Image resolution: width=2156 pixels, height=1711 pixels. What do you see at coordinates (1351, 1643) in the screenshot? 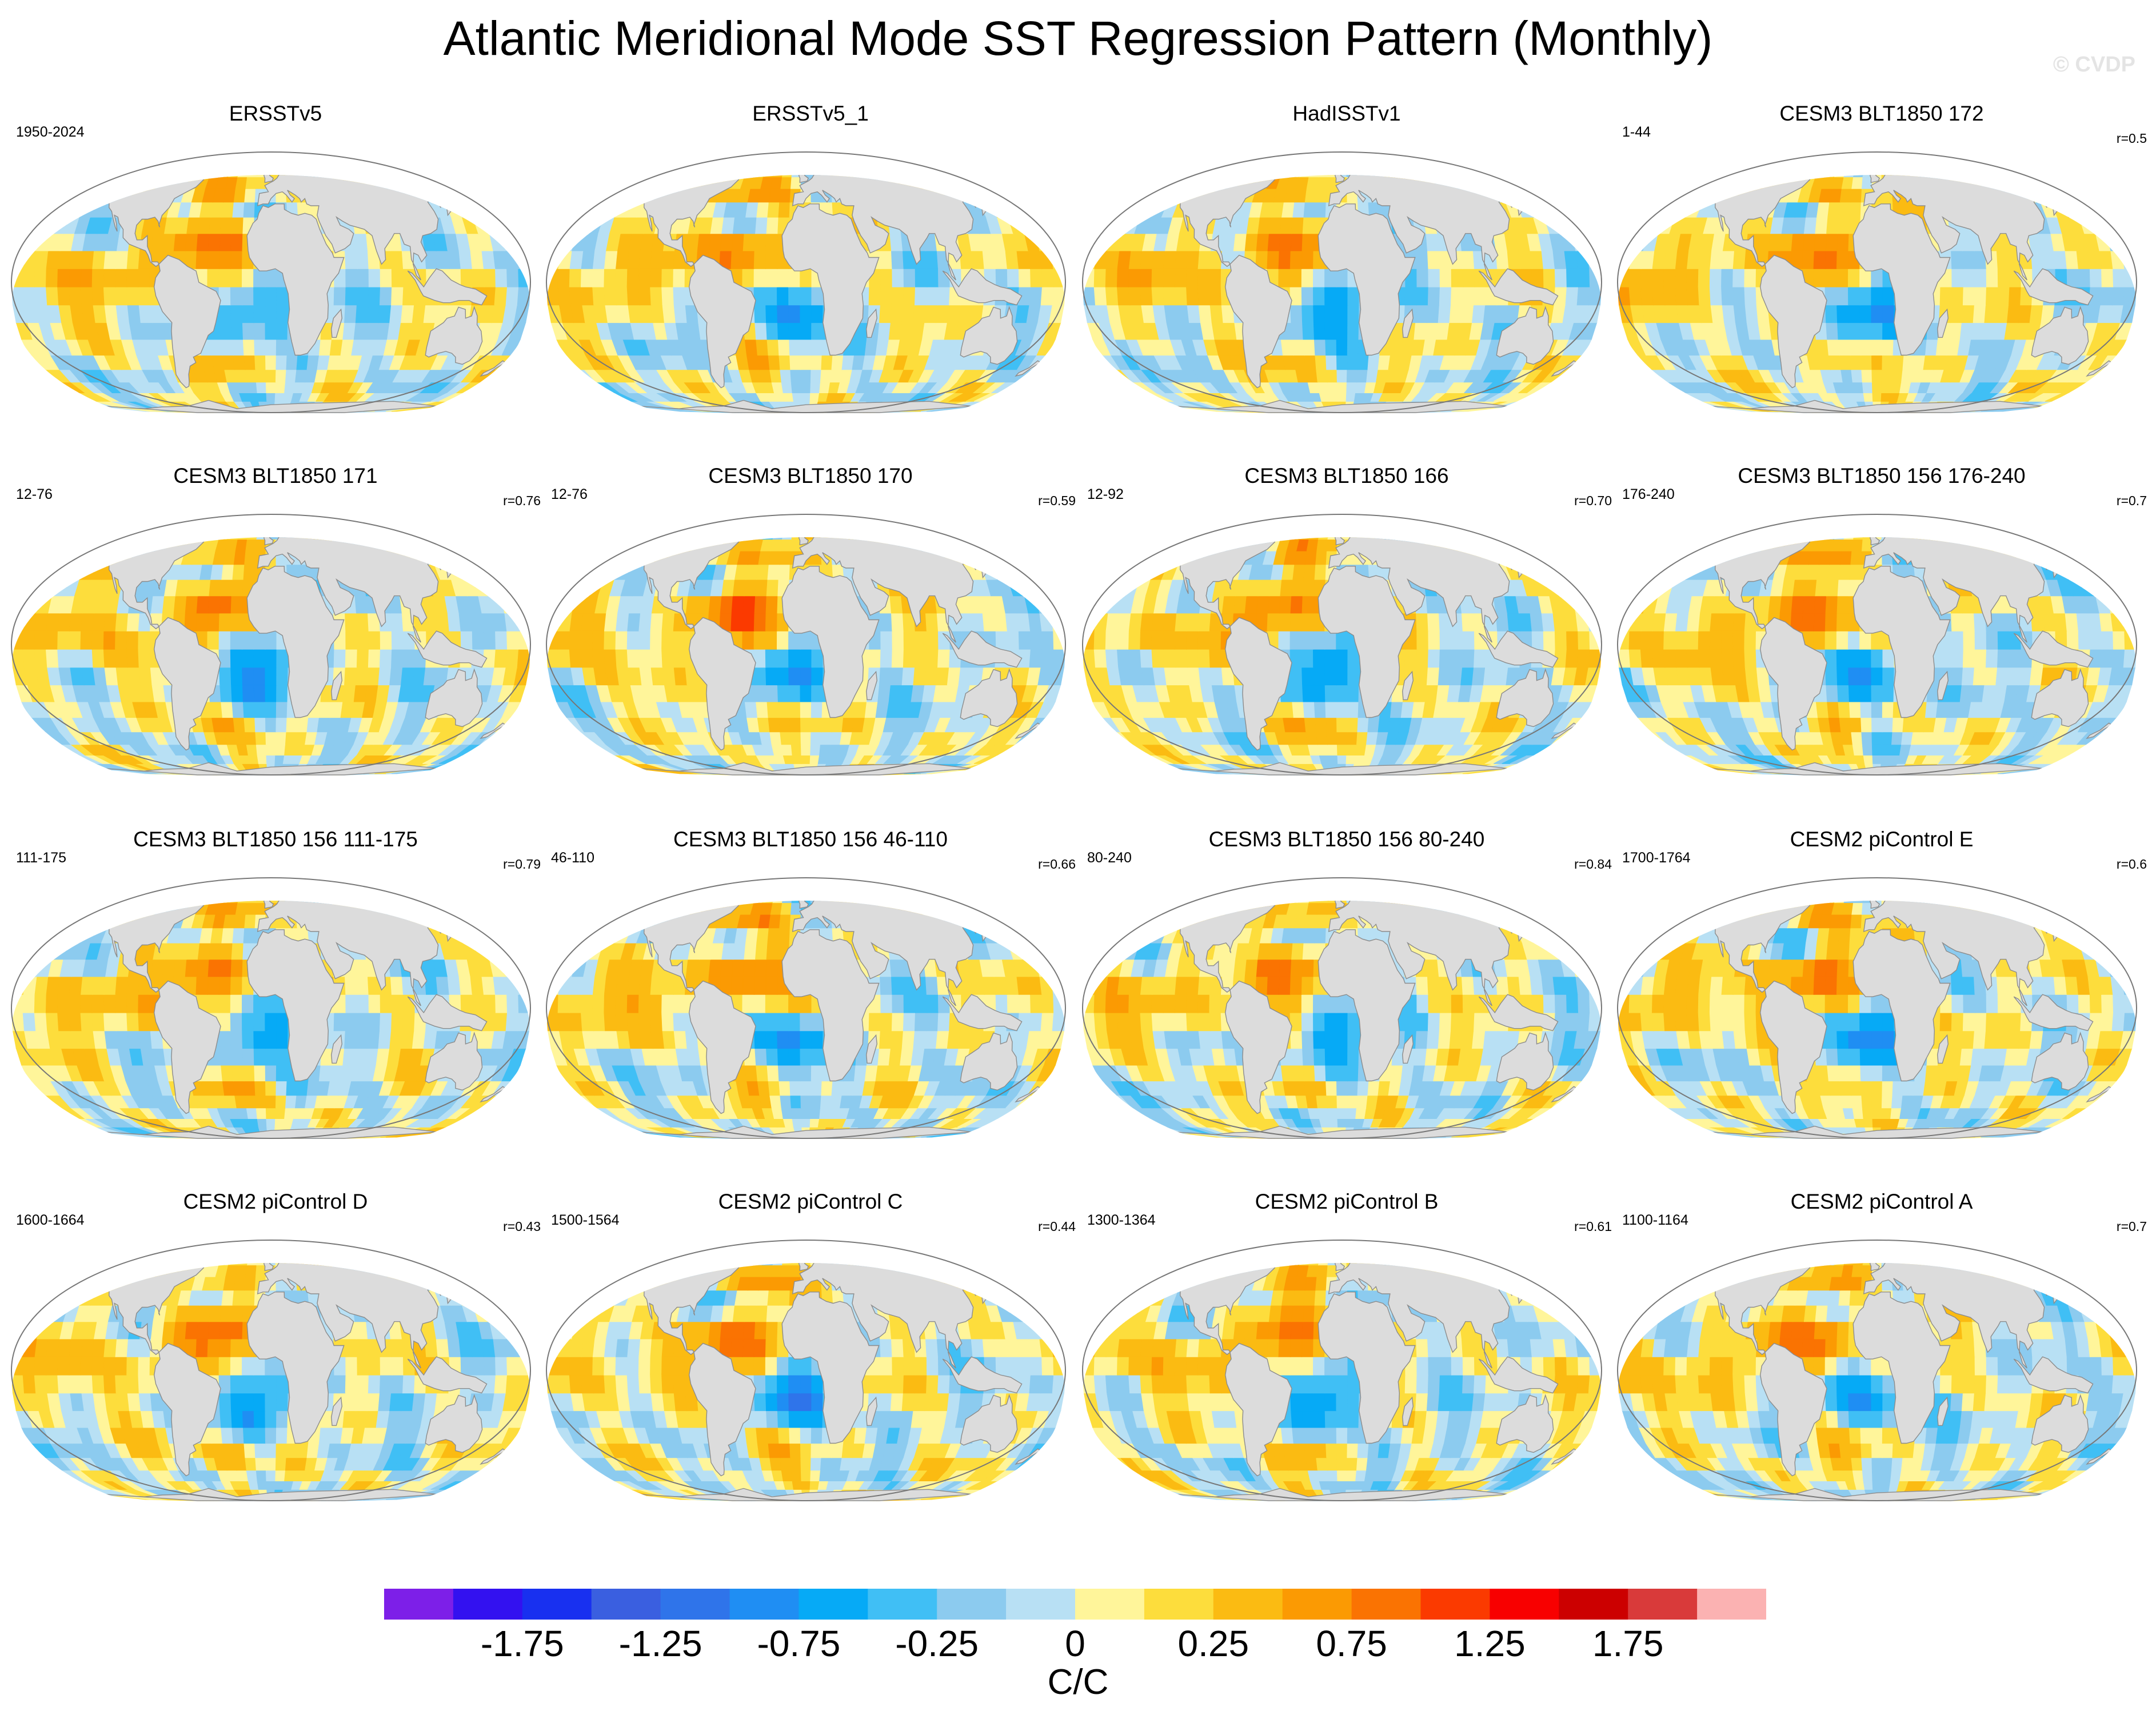
I see `colorbar-tick-label: 0.75` at bounding box center [1351, 1643].